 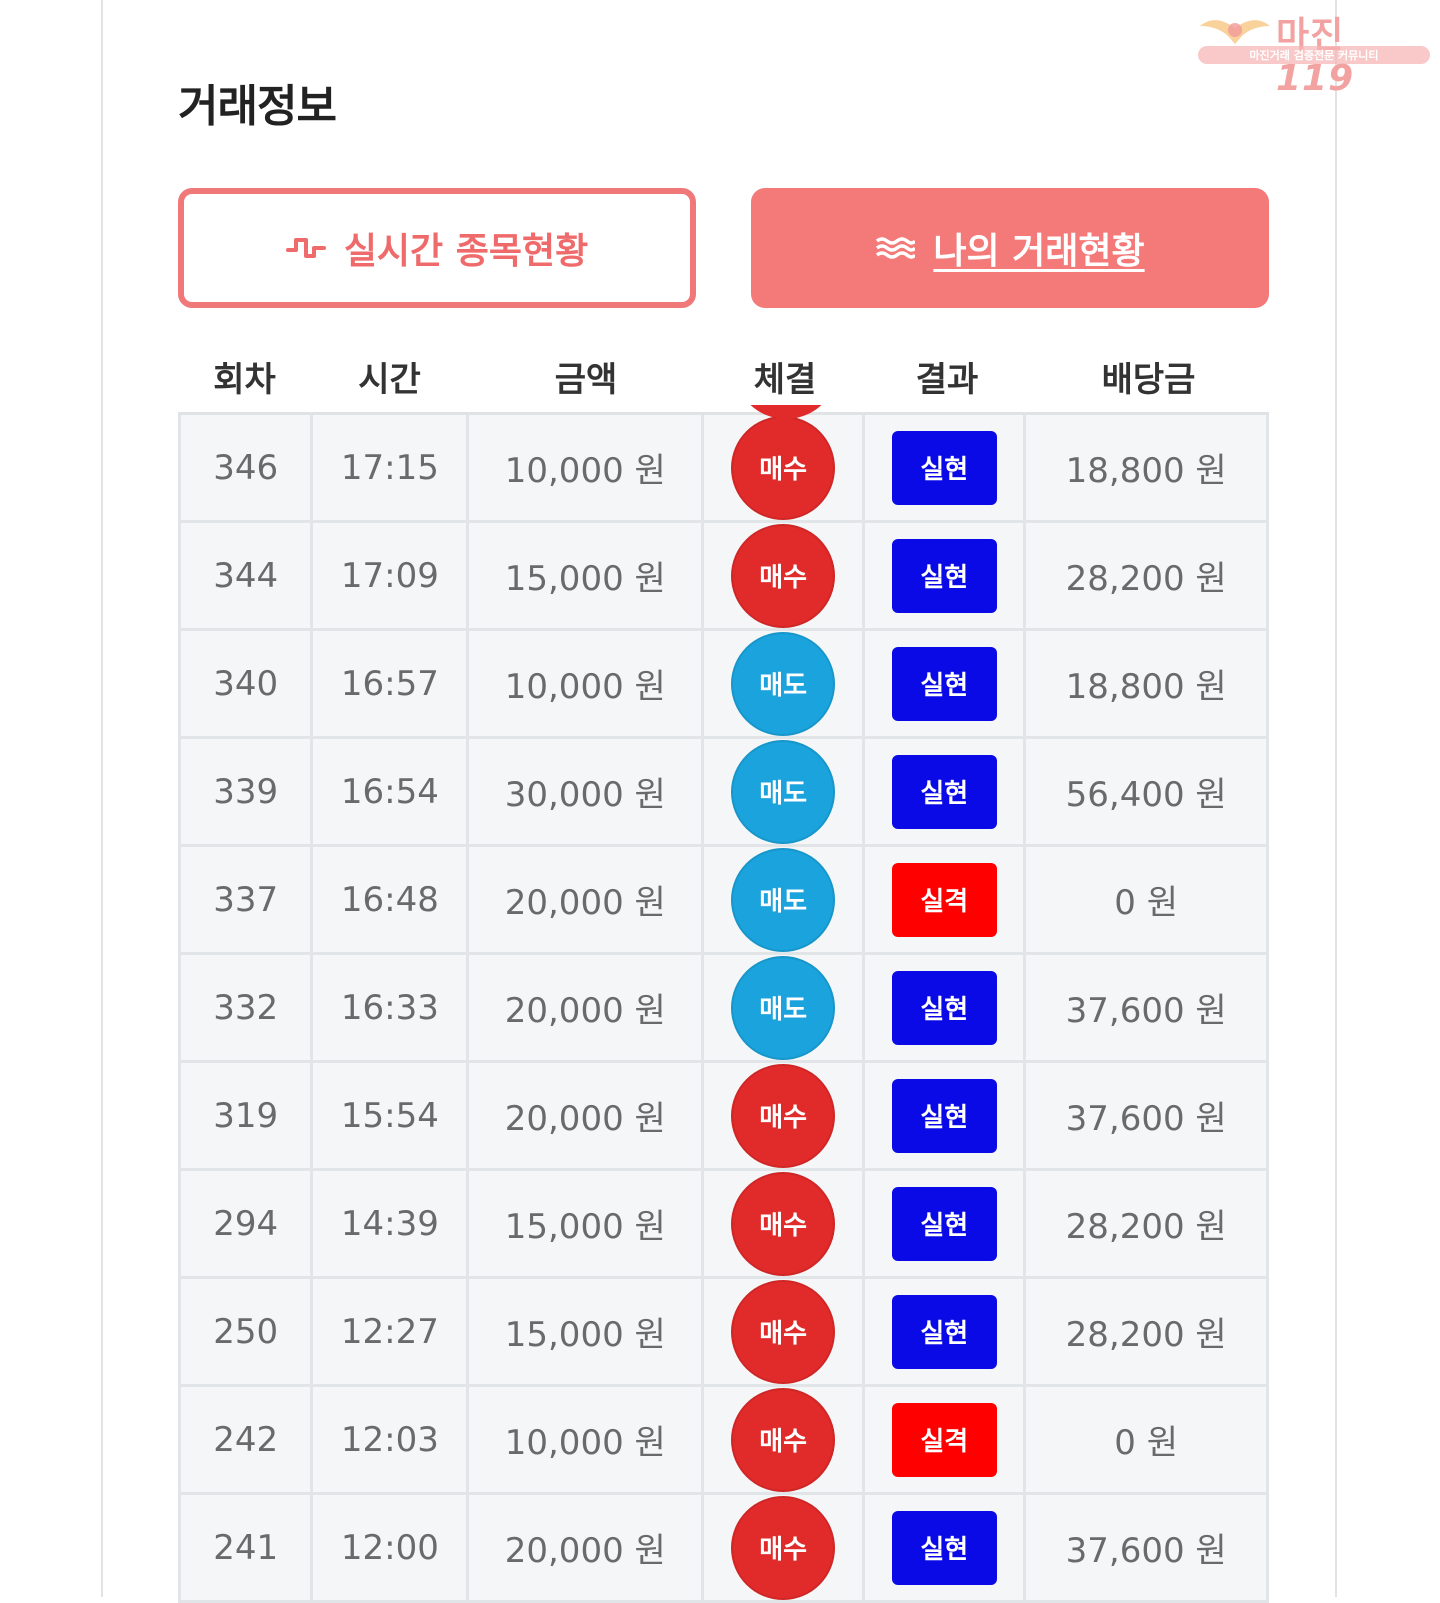 I want to click on table-row: 340 16:57 10,000 원 매도 실현 18,800 원, so click(x=723, y=685).